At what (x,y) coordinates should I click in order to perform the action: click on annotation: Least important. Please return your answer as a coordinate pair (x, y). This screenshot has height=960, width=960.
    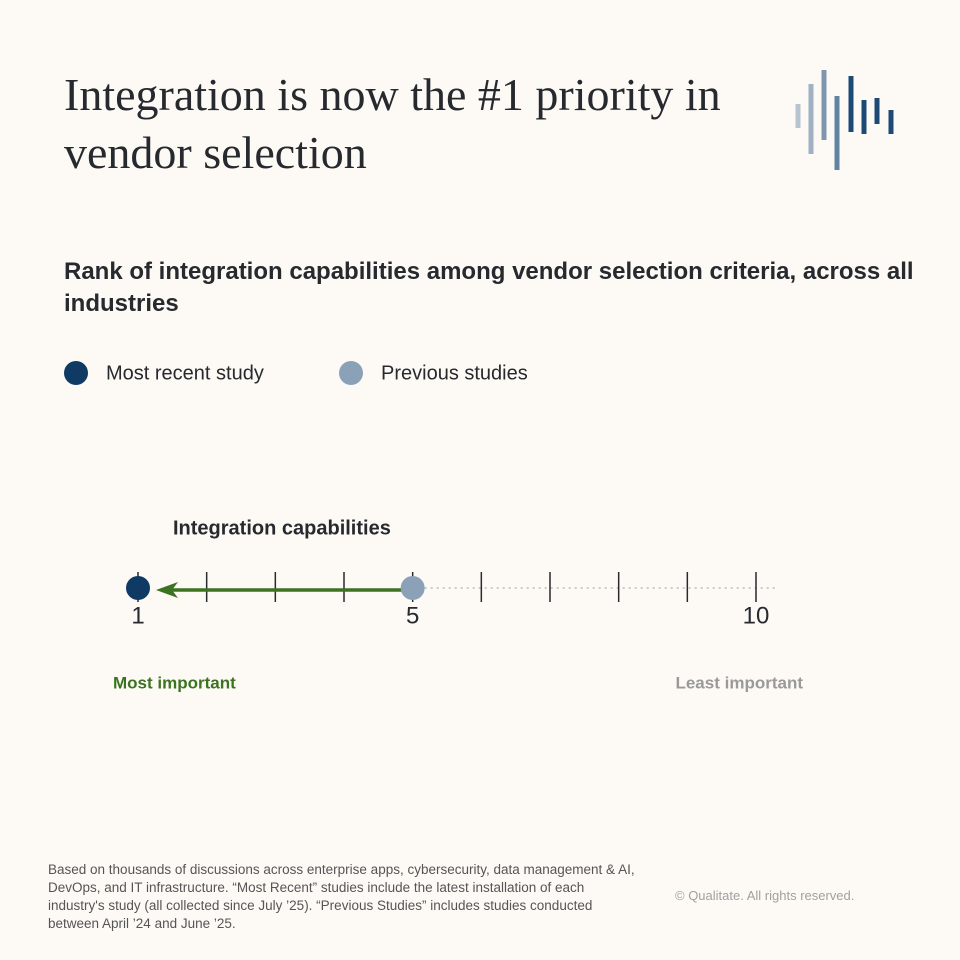
    Looking at the image, I should click on (739, 682).